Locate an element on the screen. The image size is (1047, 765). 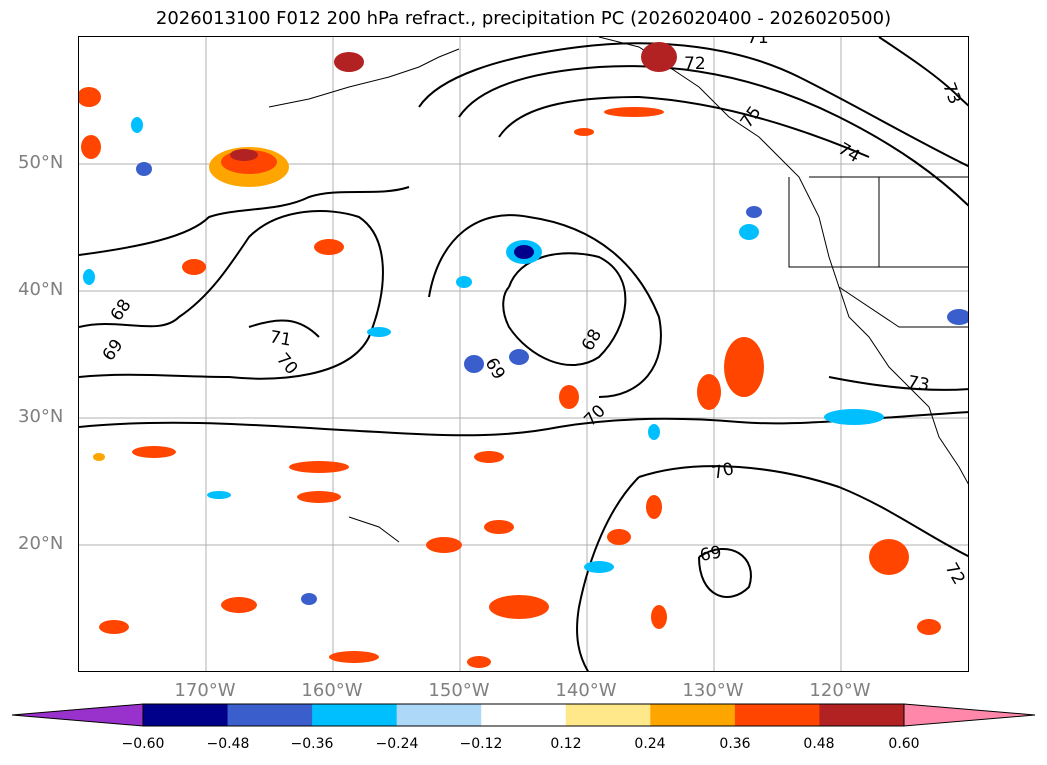
lon-label: 160°W is located at coordinates (332, 690).